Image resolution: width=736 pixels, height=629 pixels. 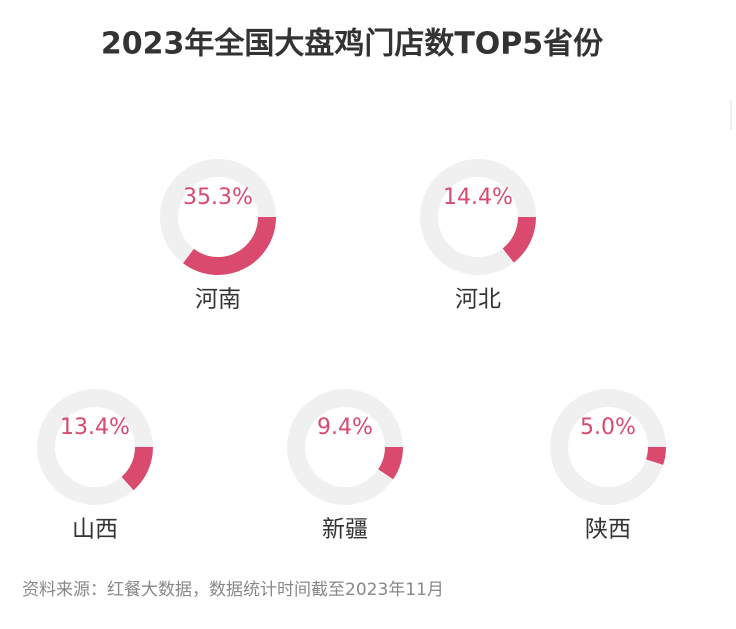 I want to click on value-label: 14.4%, so click(x=478, y=197).